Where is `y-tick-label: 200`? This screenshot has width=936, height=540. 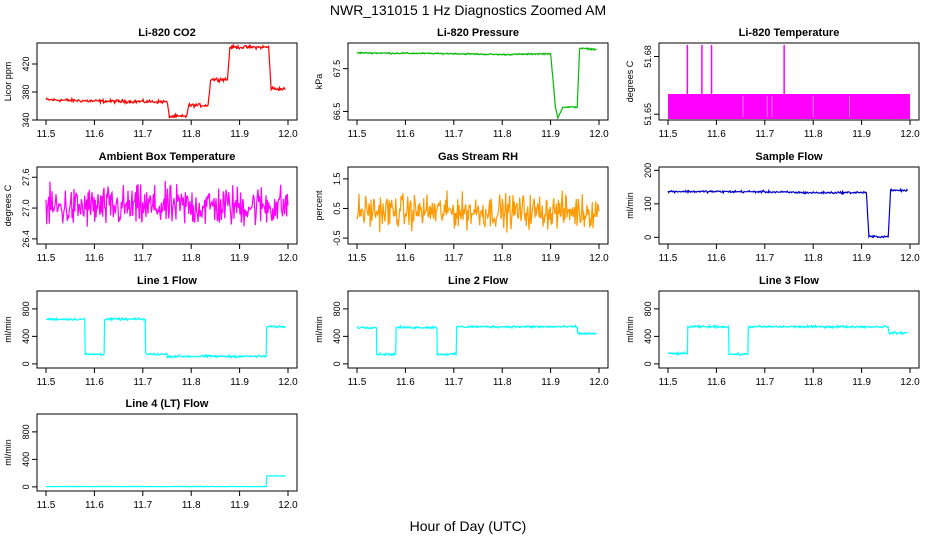
y-tick-label: 200 is located at coordinates (648, 170).